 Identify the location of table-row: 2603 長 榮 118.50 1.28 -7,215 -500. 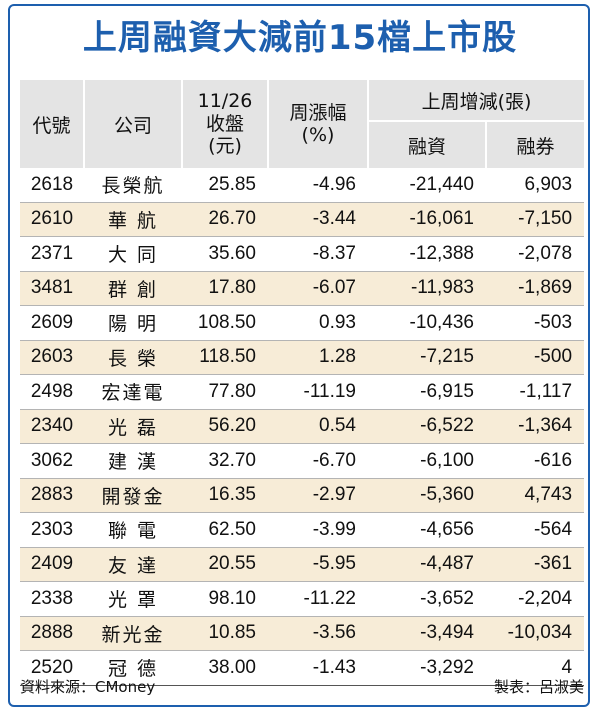
(302, 357).